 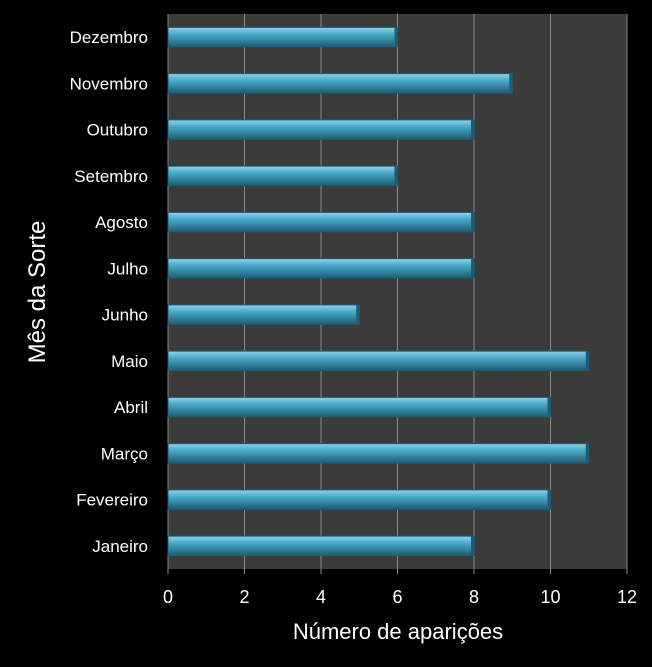 What do you see at coordinates (168, 597) in the screenshot?
I see `x-tick-label-0: 0` at bounding box center [168, 597].